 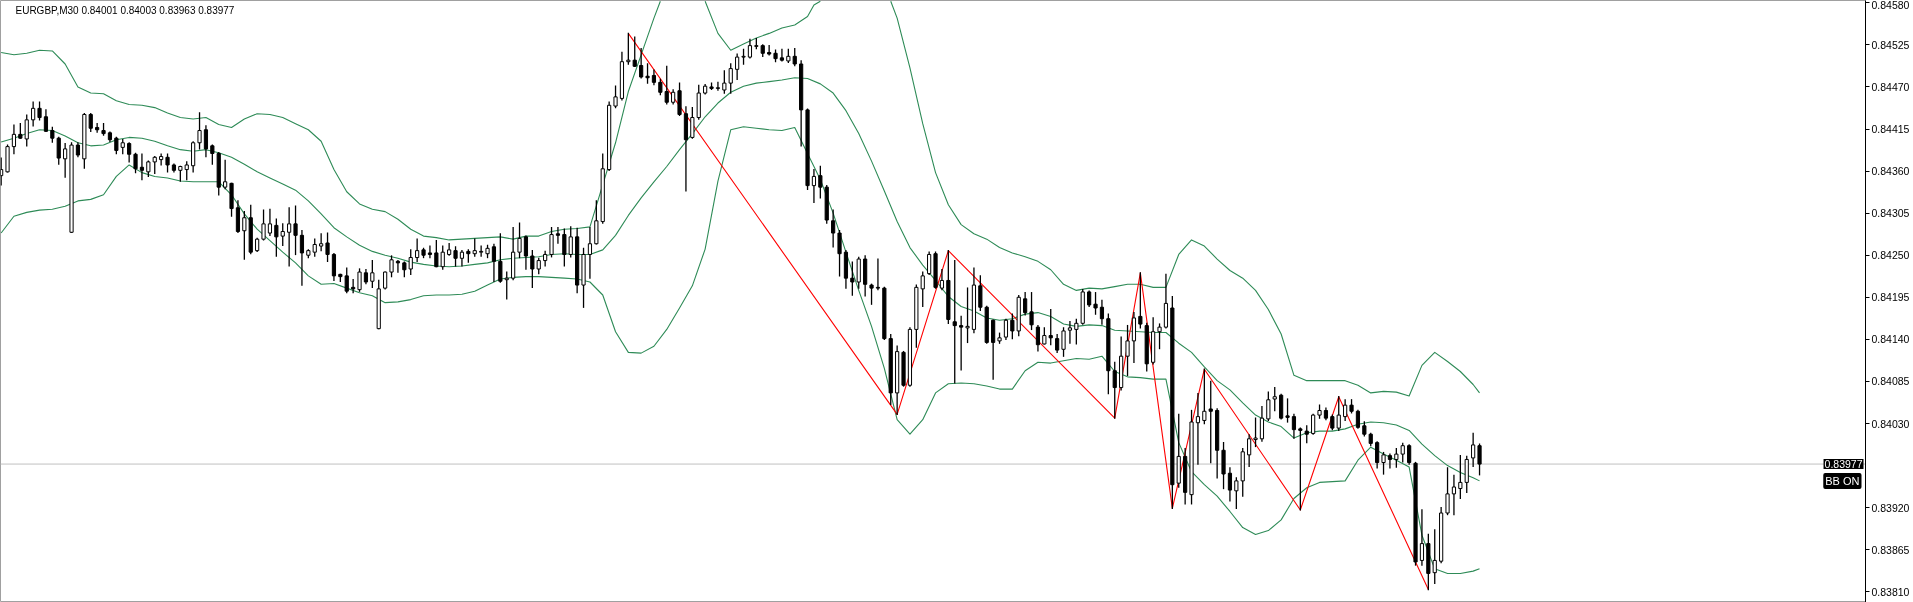 I want to click on y-tick-label: 0.84470, so click(x=1890, y=86).